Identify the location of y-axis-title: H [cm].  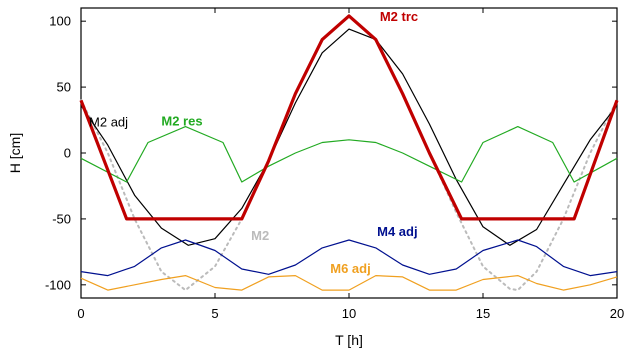
(15, 153).